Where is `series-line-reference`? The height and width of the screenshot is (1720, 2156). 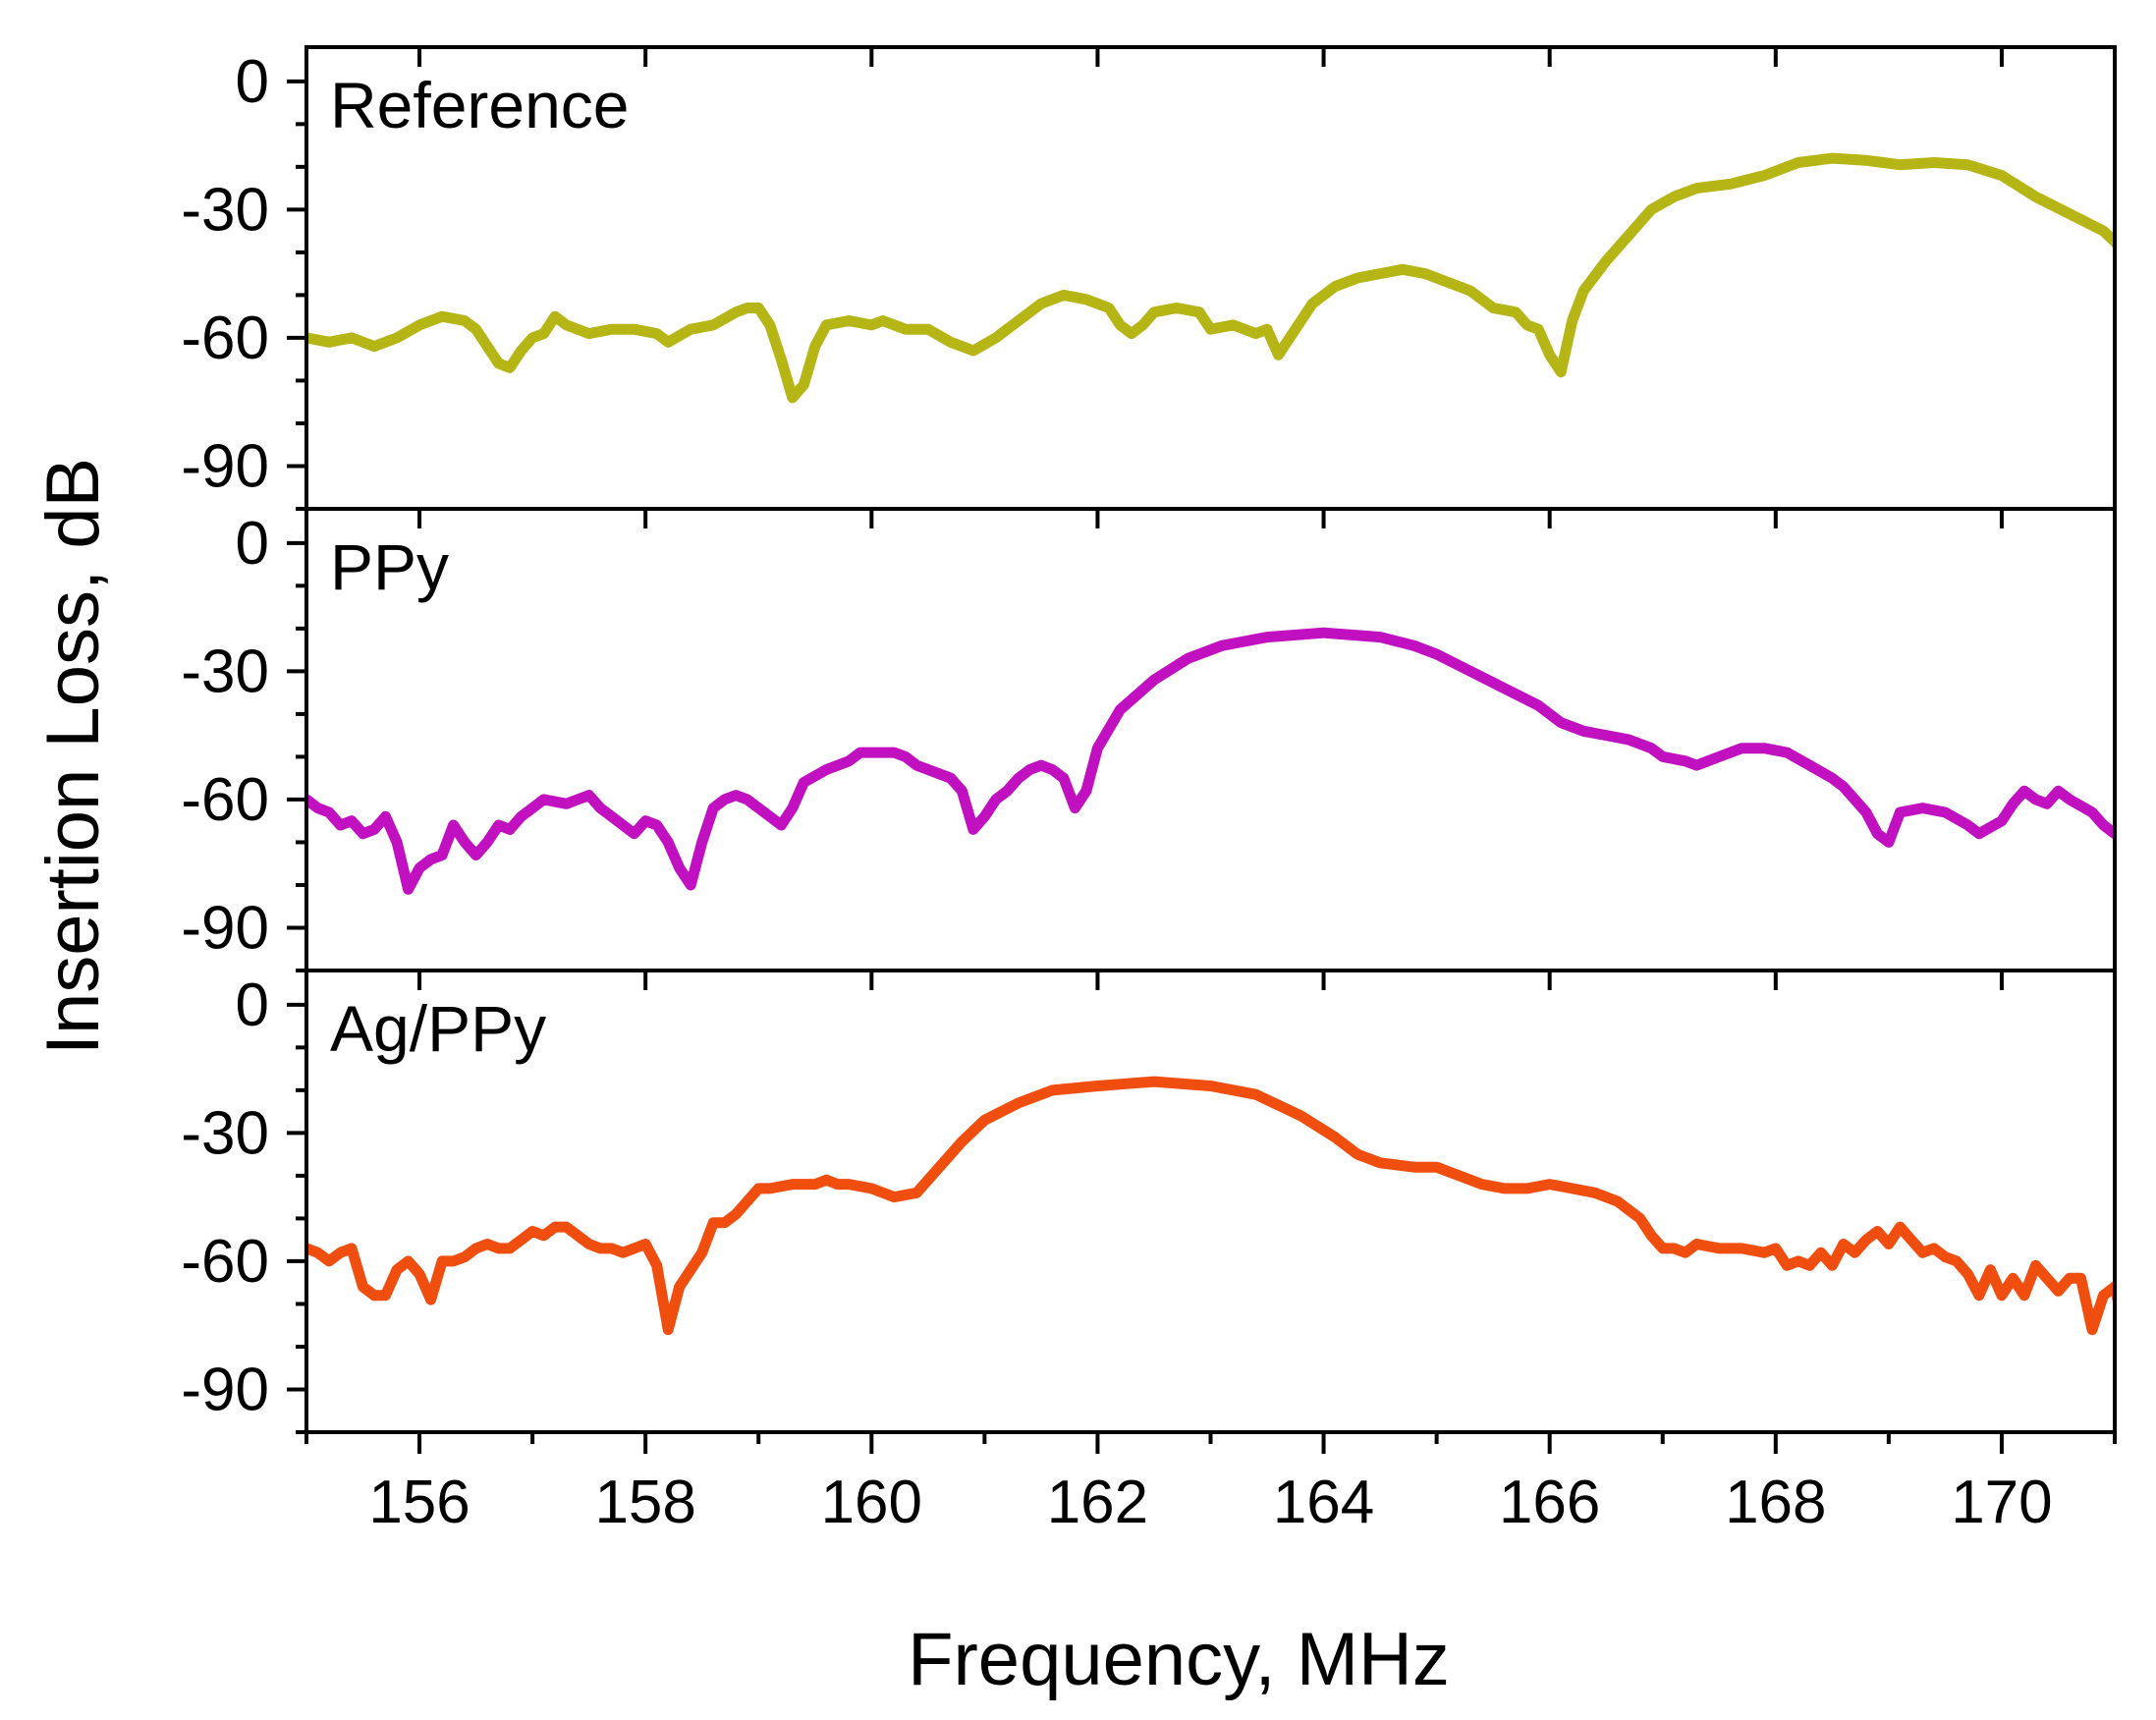
series-line-reference is located at coordinates (1210, 278).